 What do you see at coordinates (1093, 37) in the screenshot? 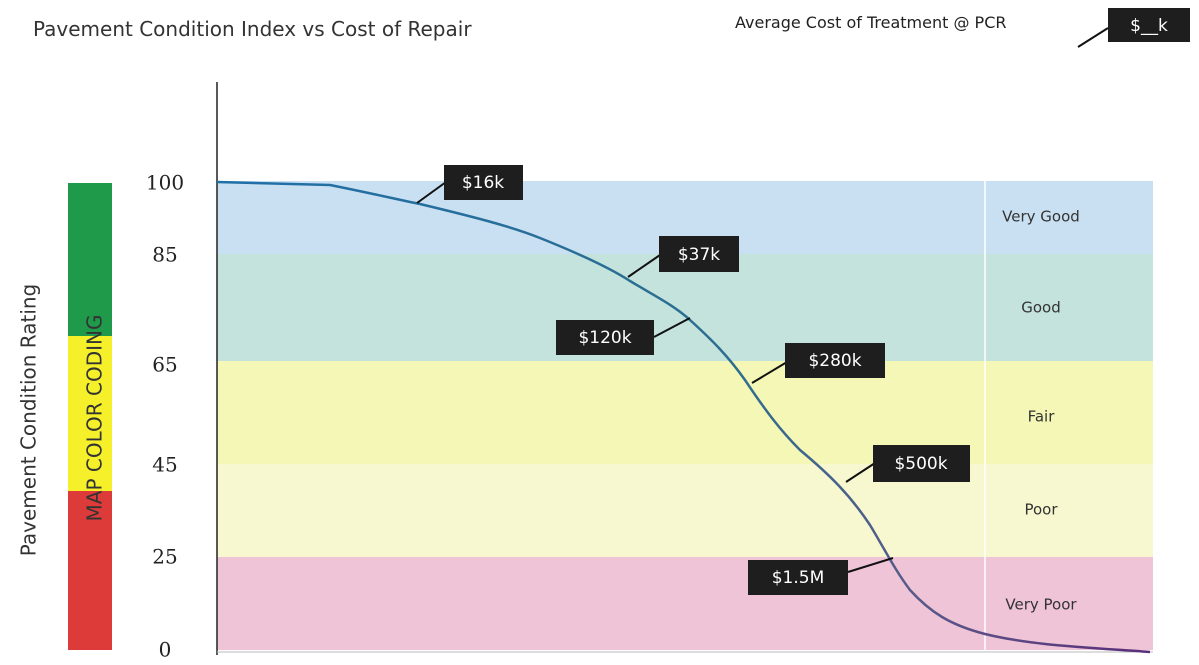
I see `note-leader` at bounding box center [1093, 37].